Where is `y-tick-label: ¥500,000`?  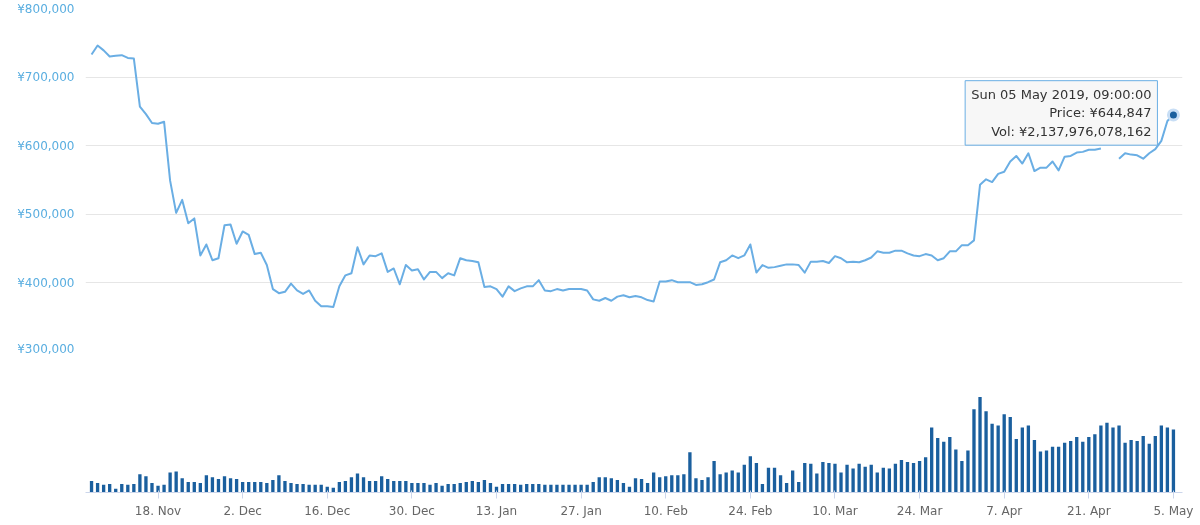
y-tick-label: ¥500,000 is located at coordinates (46, 214).